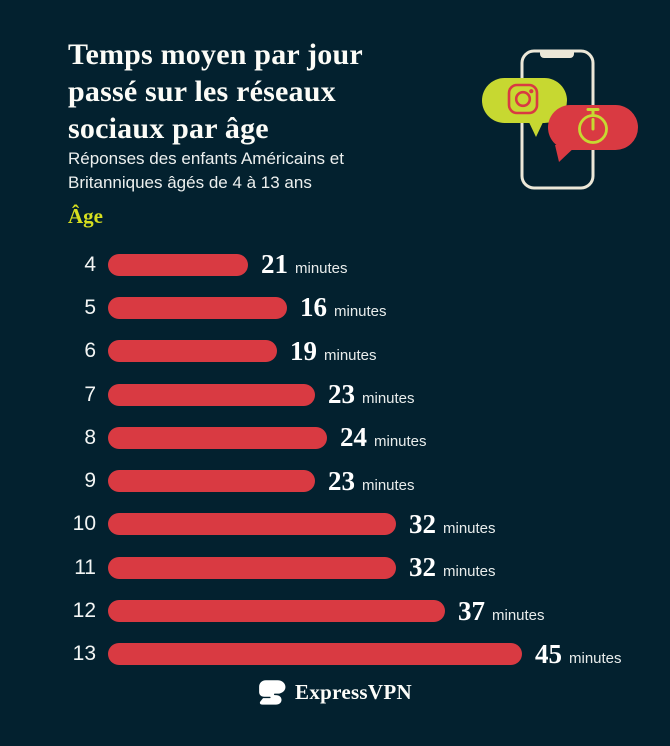 This screenshot has height=746, width=670. What do you see at coordinates (84, 524) in the screenshot?
I see `age-label: 10` at bounding box center [84, 524].